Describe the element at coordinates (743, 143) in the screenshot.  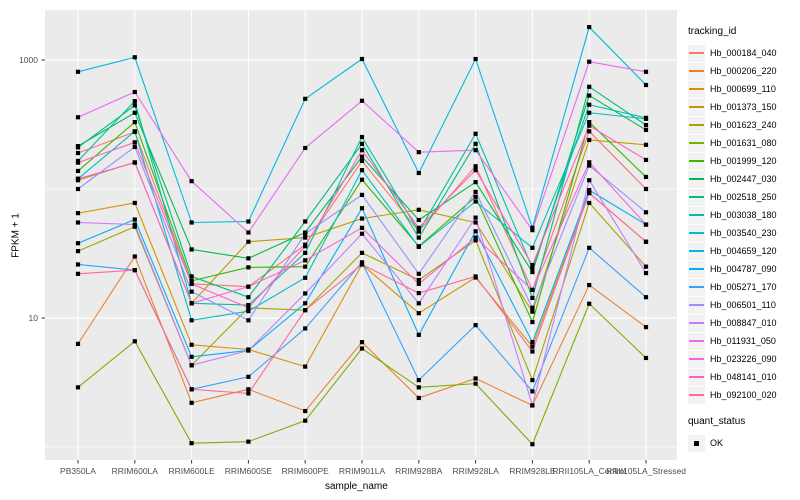
I see `legend-item-Hb_001631_080: Hb_001631_080` at that location.